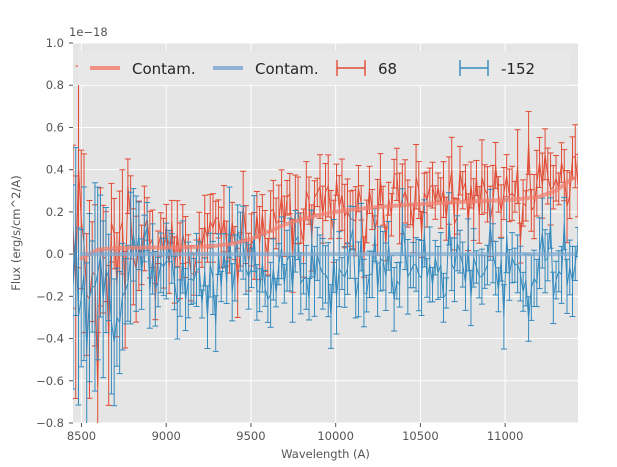 The height and width of the screenshot is (467, 617). What do you see at coordinates (55, 170) in the screenshot?
I see `y-tick-label: 0.4` at bounding box center [55, 170].